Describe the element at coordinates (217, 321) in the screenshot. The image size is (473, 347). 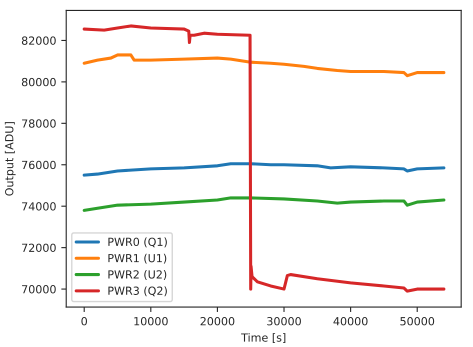
I see `x-tick-label: 20000` at that location.